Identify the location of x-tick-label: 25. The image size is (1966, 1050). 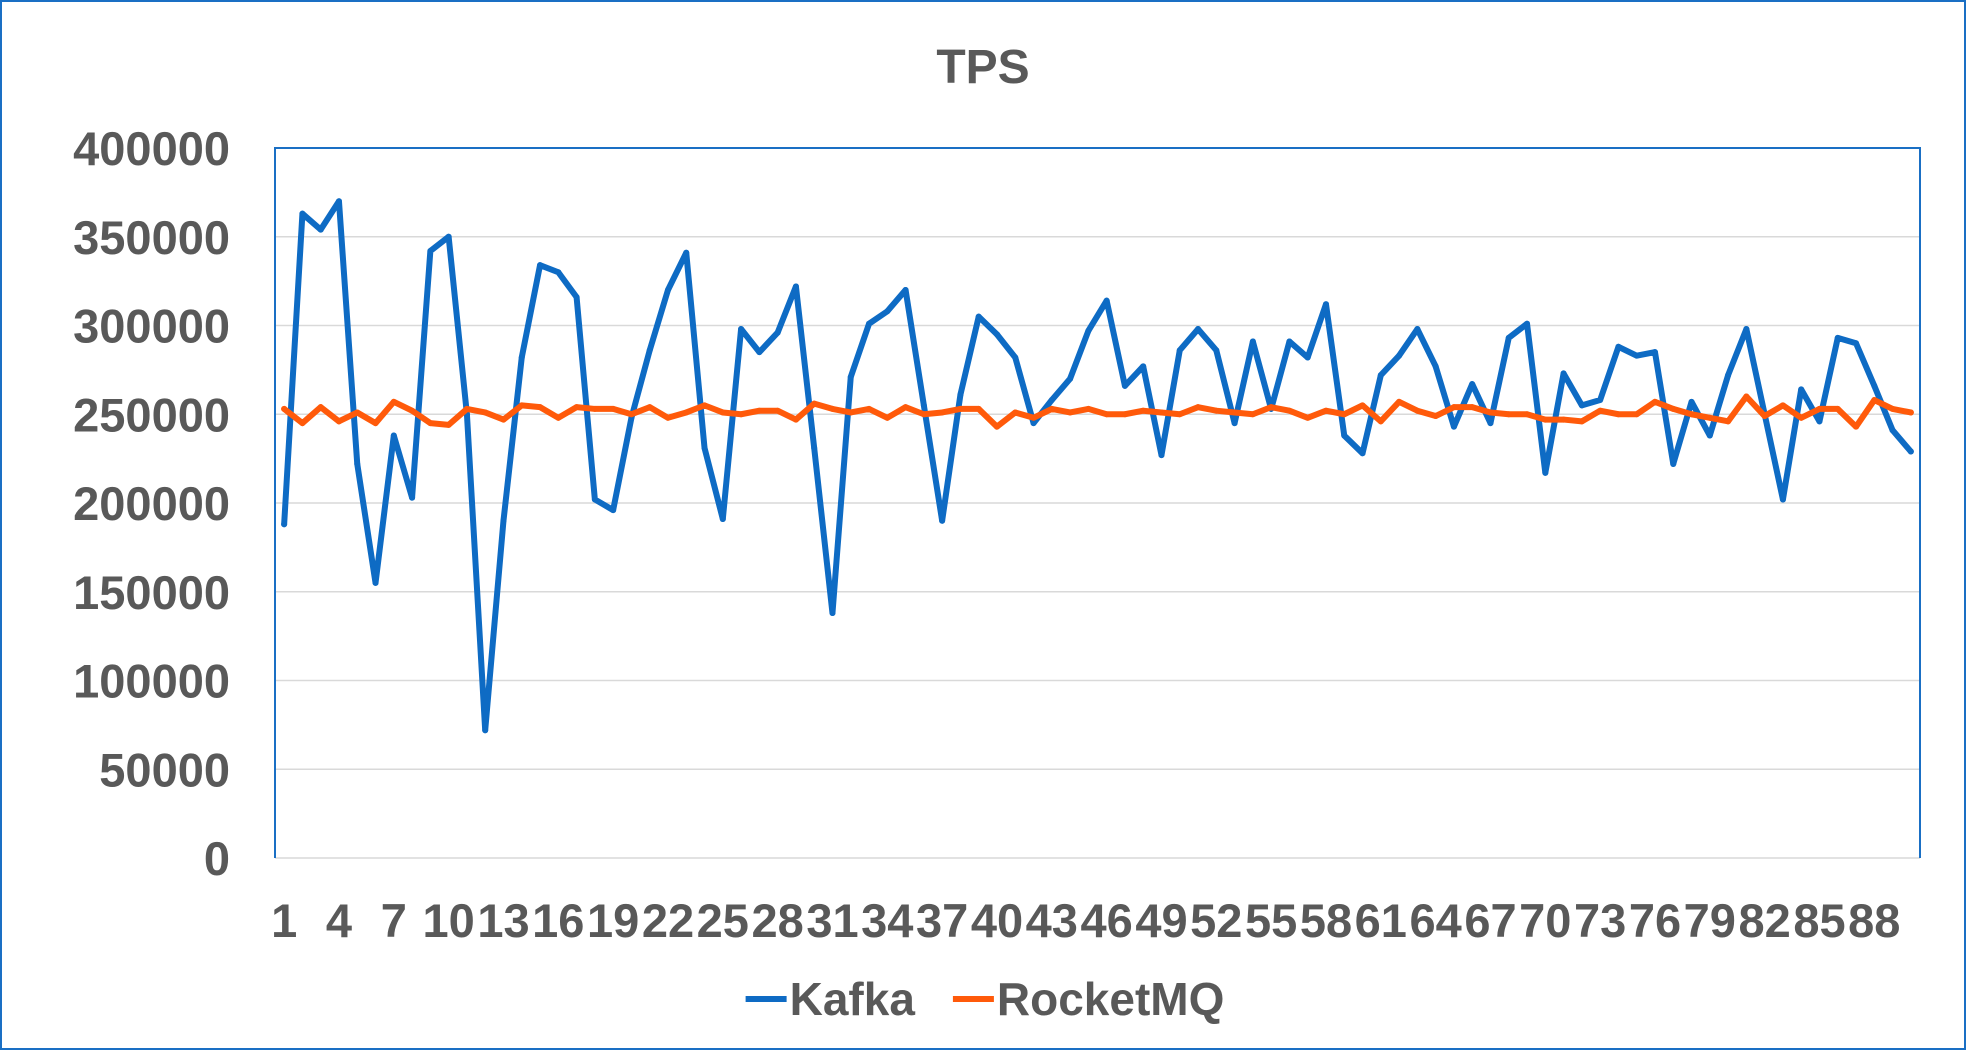
(723, 920).